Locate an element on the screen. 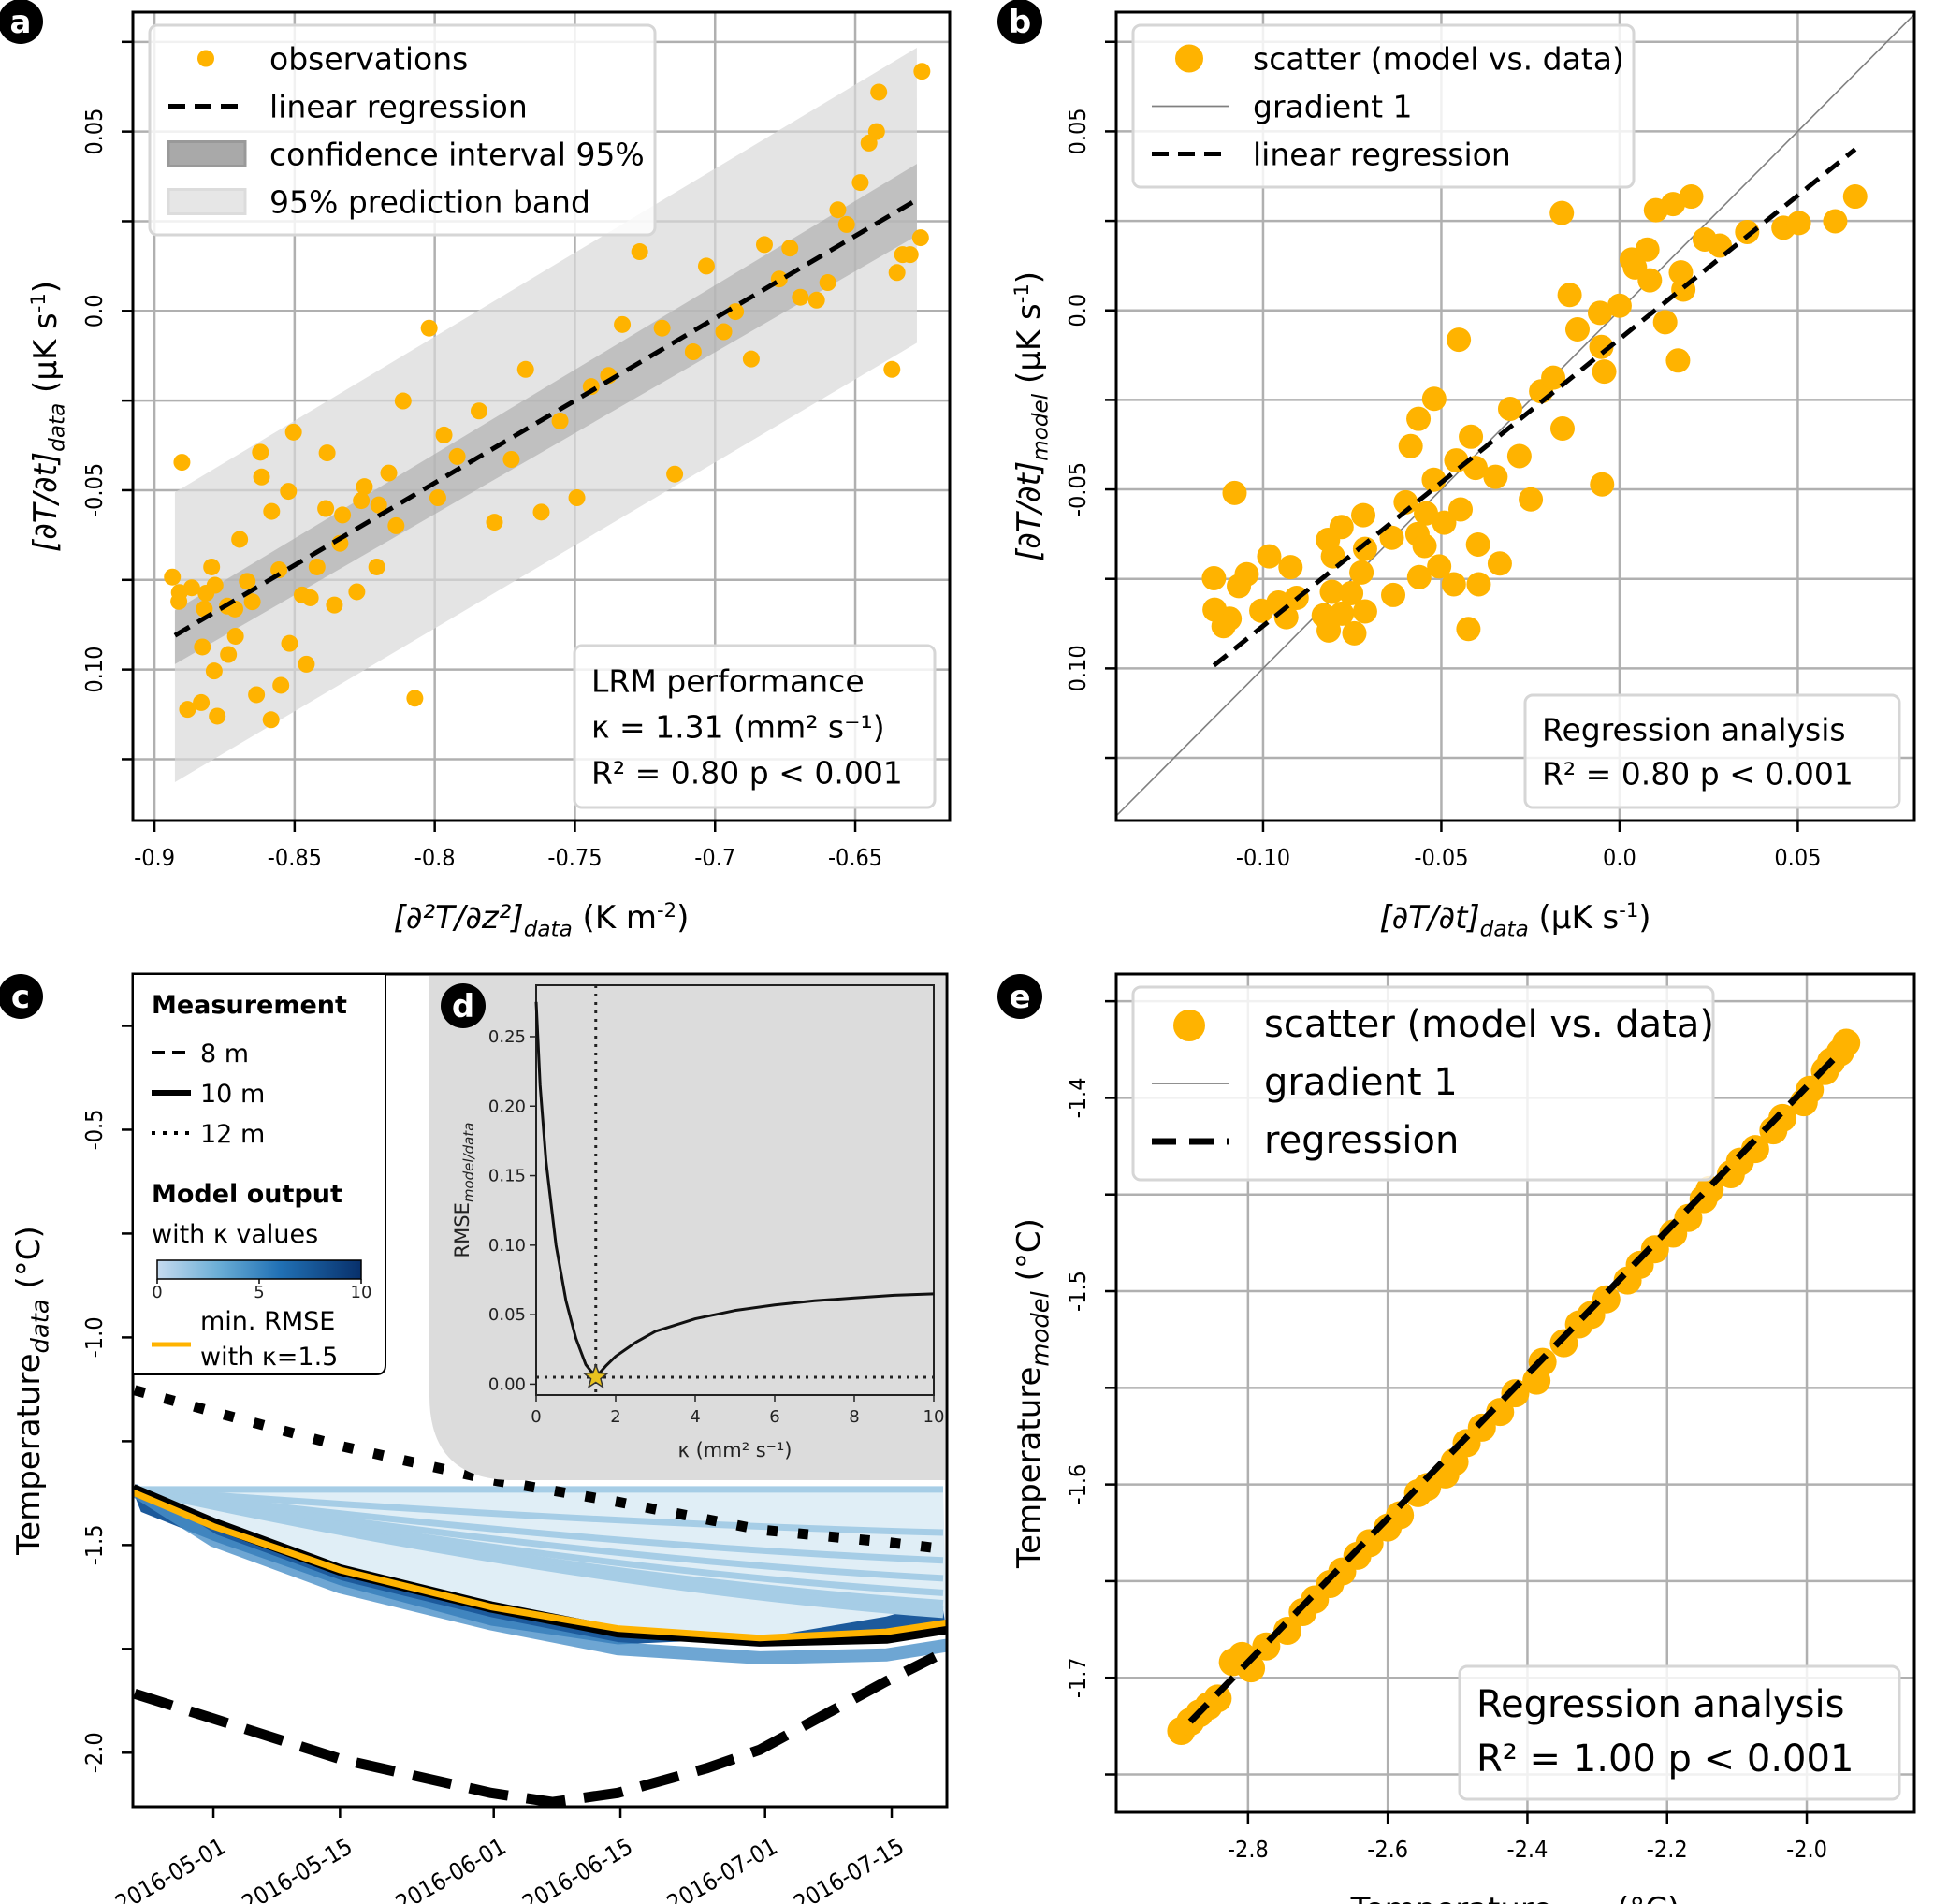 Image resolution: width=1934 pixels, height=1904 pixels. inset-x-axis-title: κ (mm² s⁻¹) is located at coordinates (736, 1450).